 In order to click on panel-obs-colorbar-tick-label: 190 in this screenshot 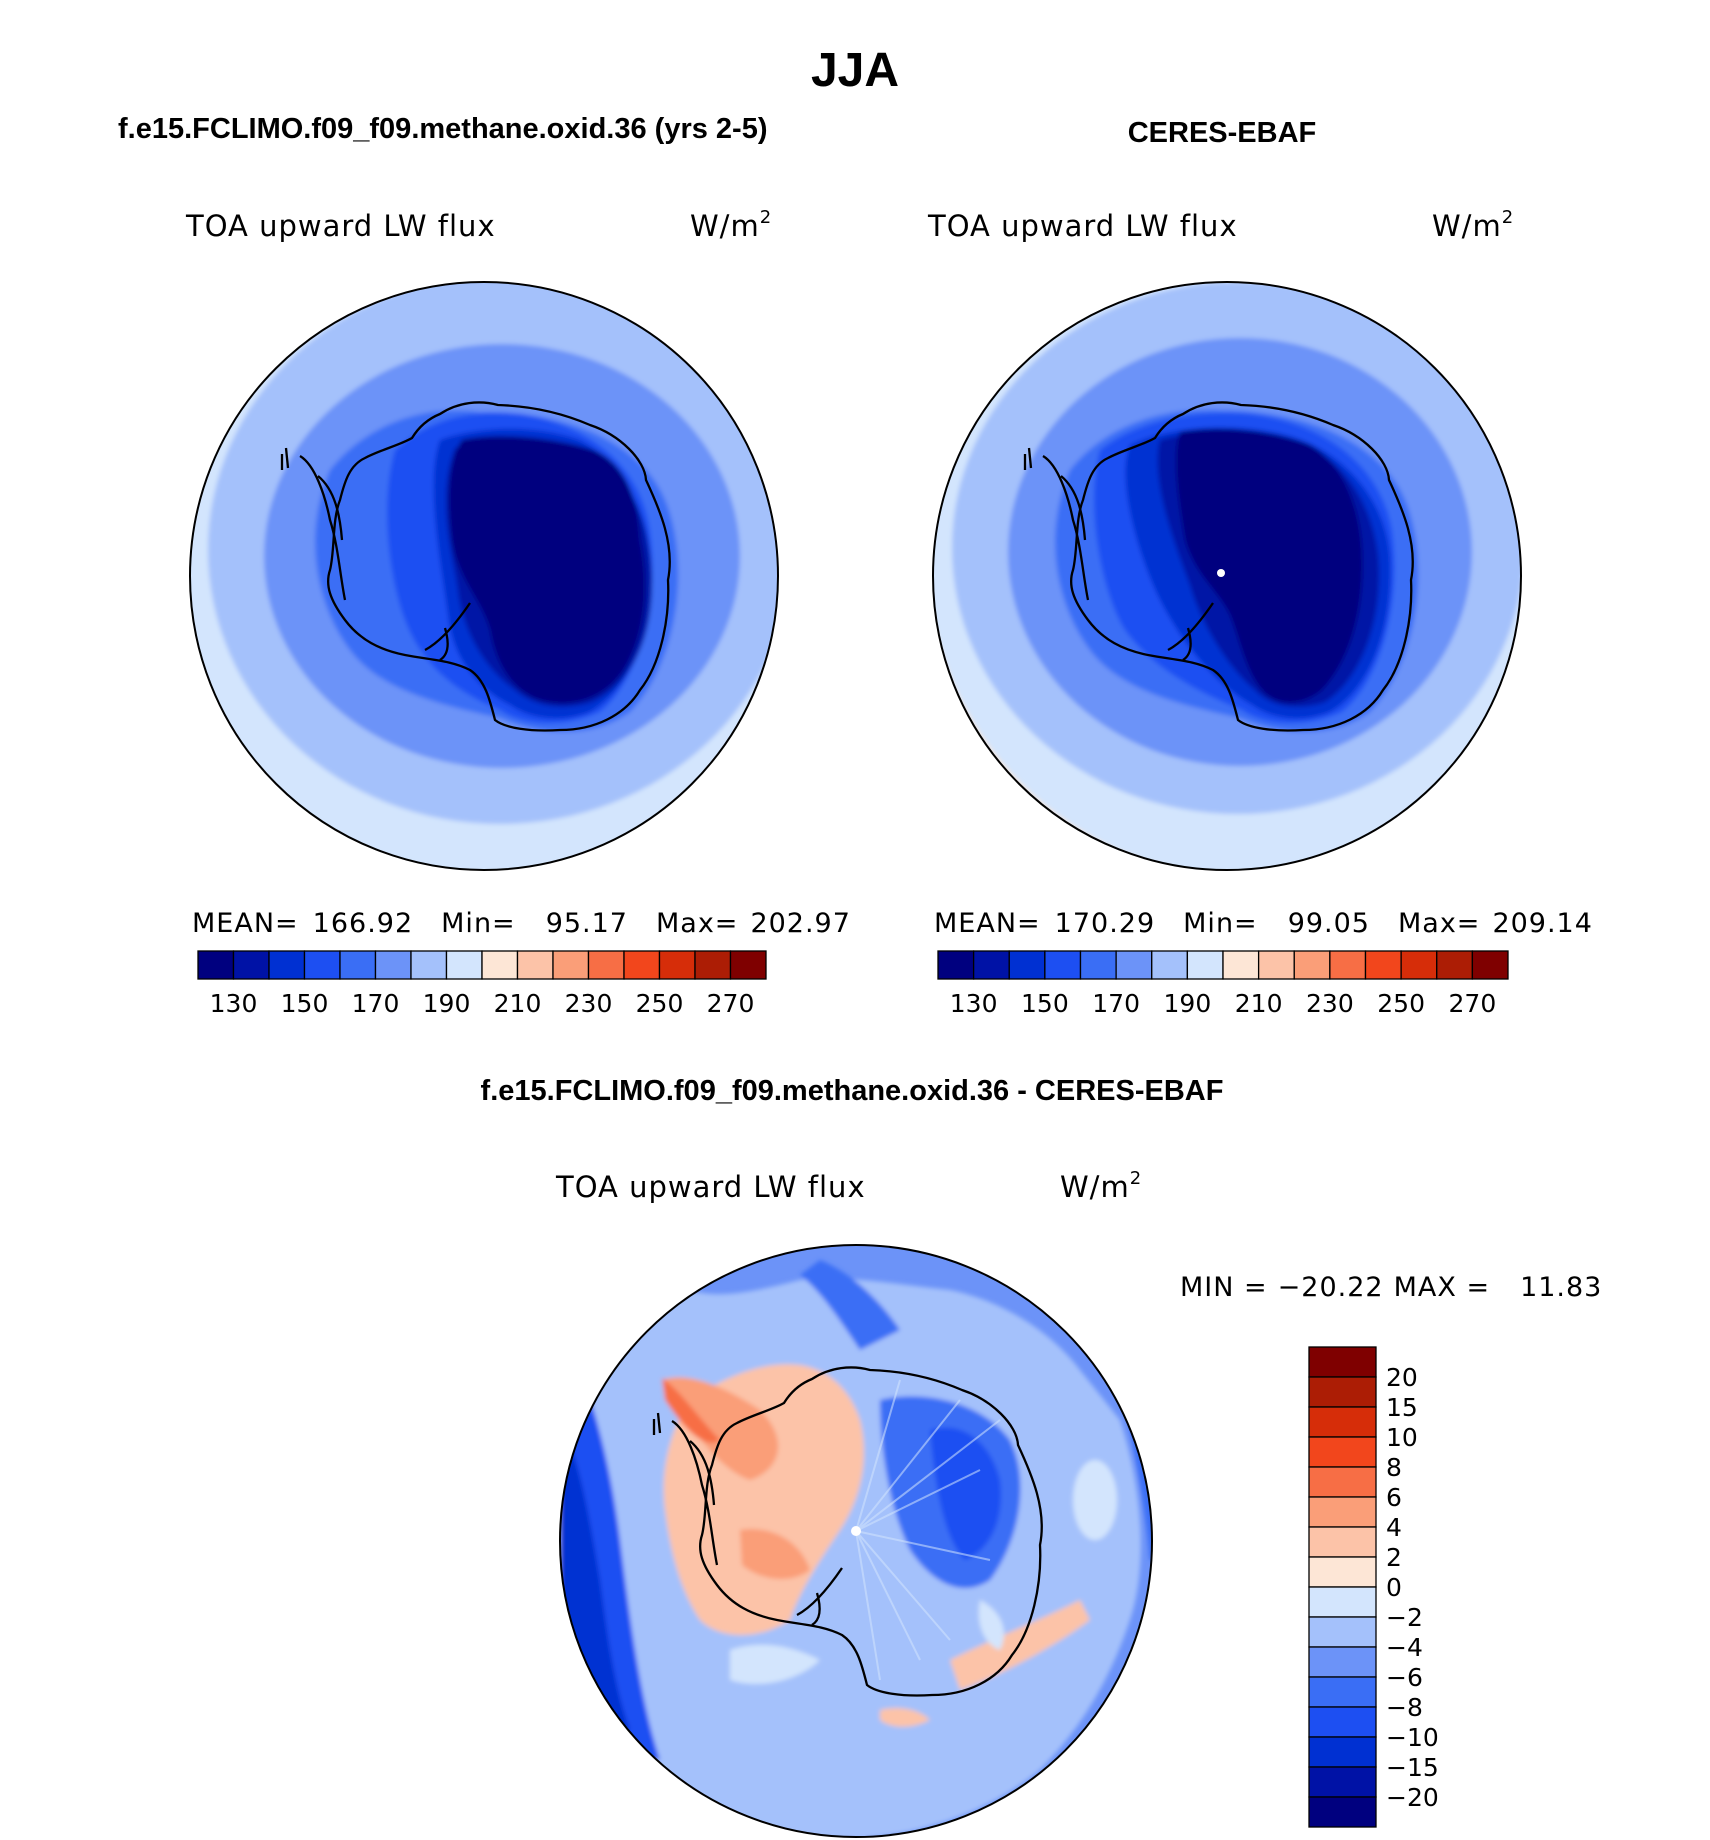, I will do `click(1188, 1003)`.